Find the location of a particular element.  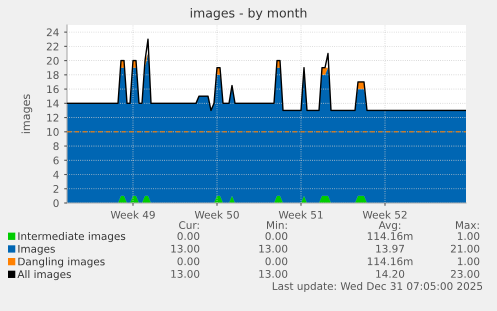

x-tick-label: Week 51 is located at coordinates (300, 214).